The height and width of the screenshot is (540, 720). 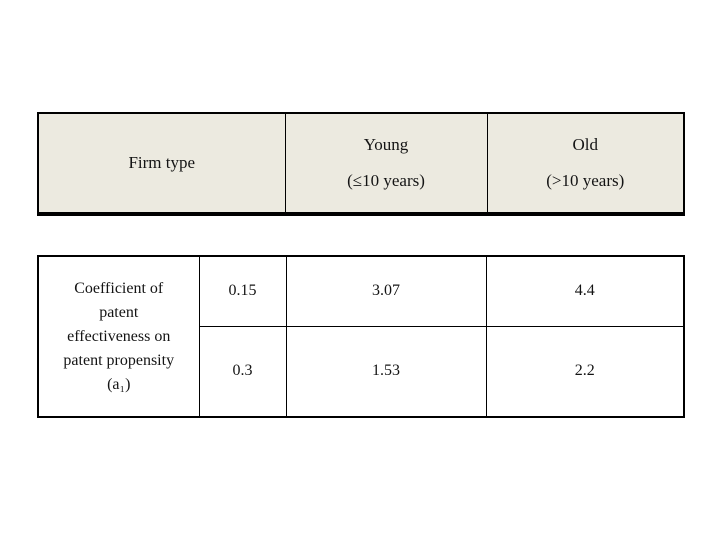 What do you see at coordinates (386, 144) in the screenshot?
I see `young-title: Young` at bounding box center [386, 144].